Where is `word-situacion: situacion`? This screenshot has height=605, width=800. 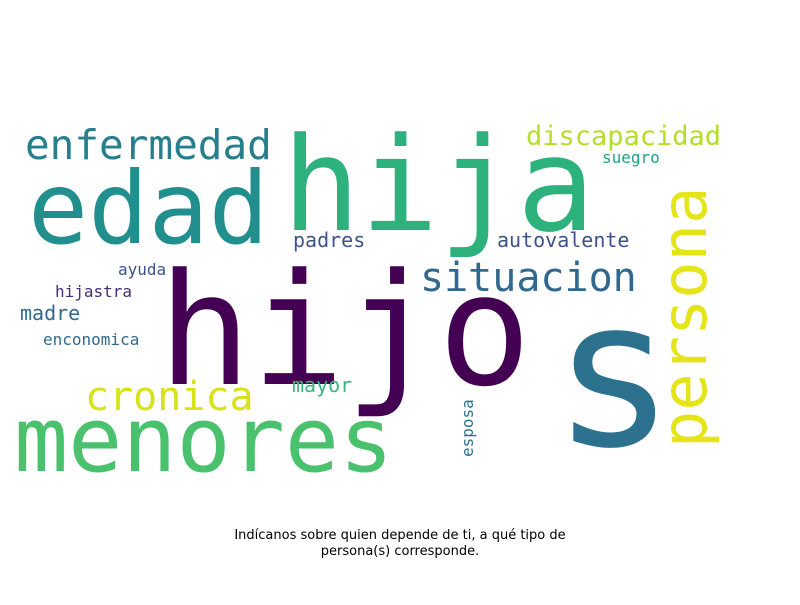 word-situacion: situacion is located at coordinates (528, 278).